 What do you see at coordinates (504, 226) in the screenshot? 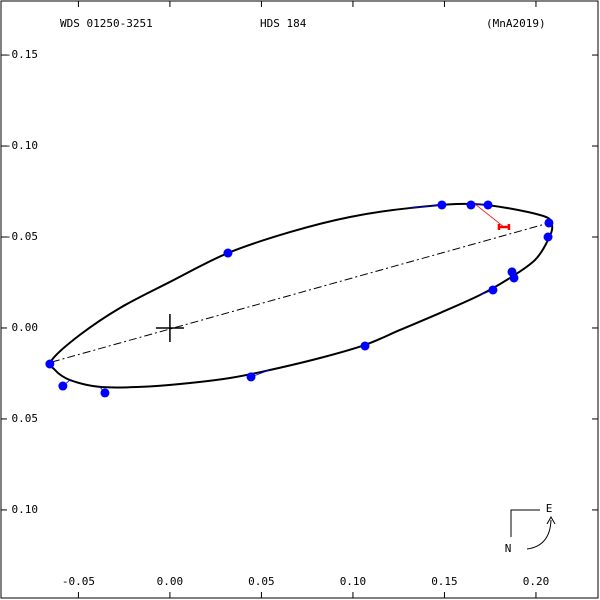
I see `observation-marker` at bounding box center [504, 226].